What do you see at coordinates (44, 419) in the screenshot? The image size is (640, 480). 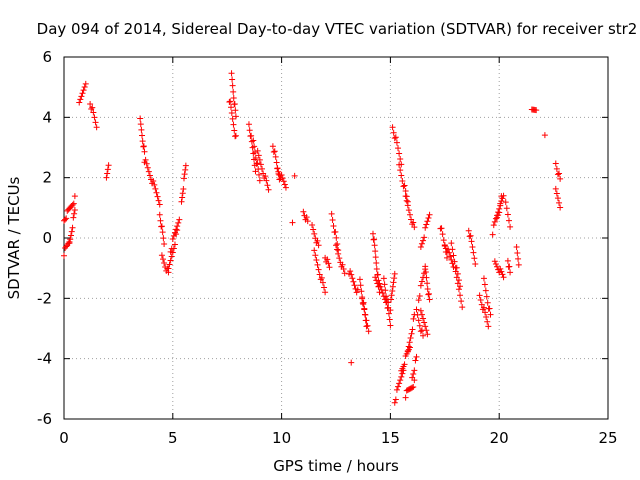 I see `y-tick-label: -6` at bounding box center [44, 419].